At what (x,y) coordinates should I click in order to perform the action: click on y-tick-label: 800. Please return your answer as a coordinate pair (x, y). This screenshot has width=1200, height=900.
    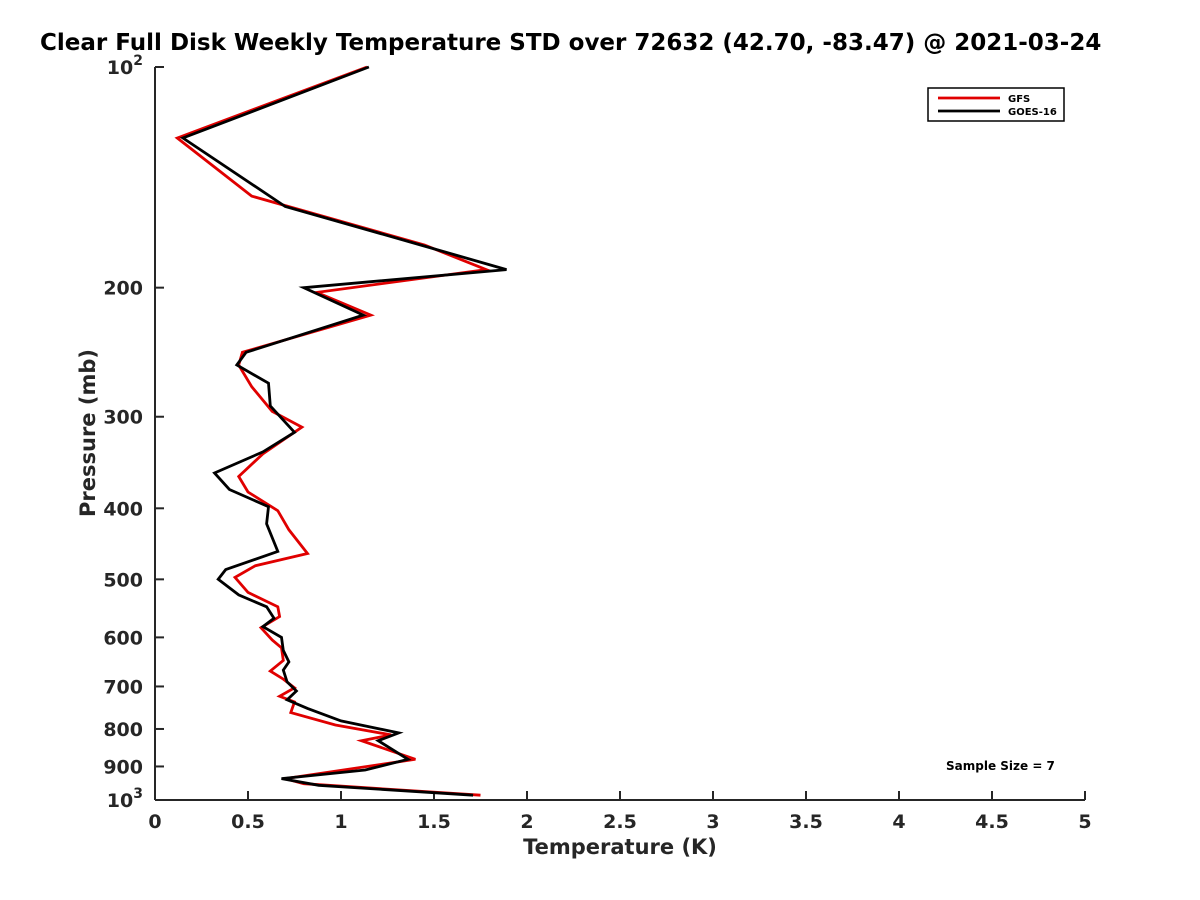
    Looking at the image, I should click on (123, 730).